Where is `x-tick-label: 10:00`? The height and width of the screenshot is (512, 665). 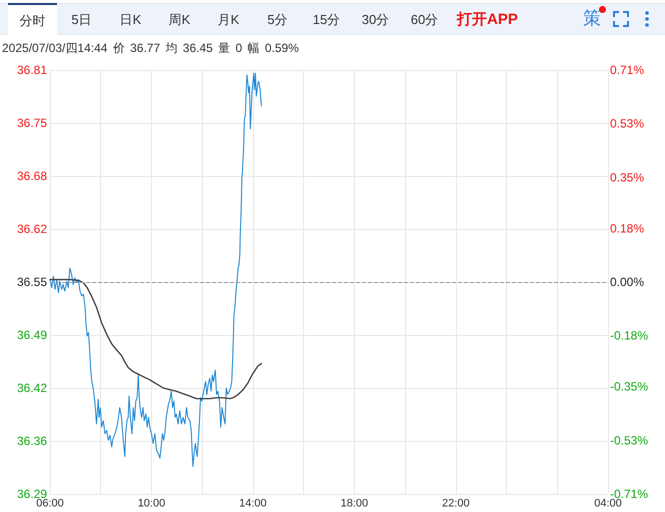 x-tick-label: 10:00 is located at coordinates (152, 504).